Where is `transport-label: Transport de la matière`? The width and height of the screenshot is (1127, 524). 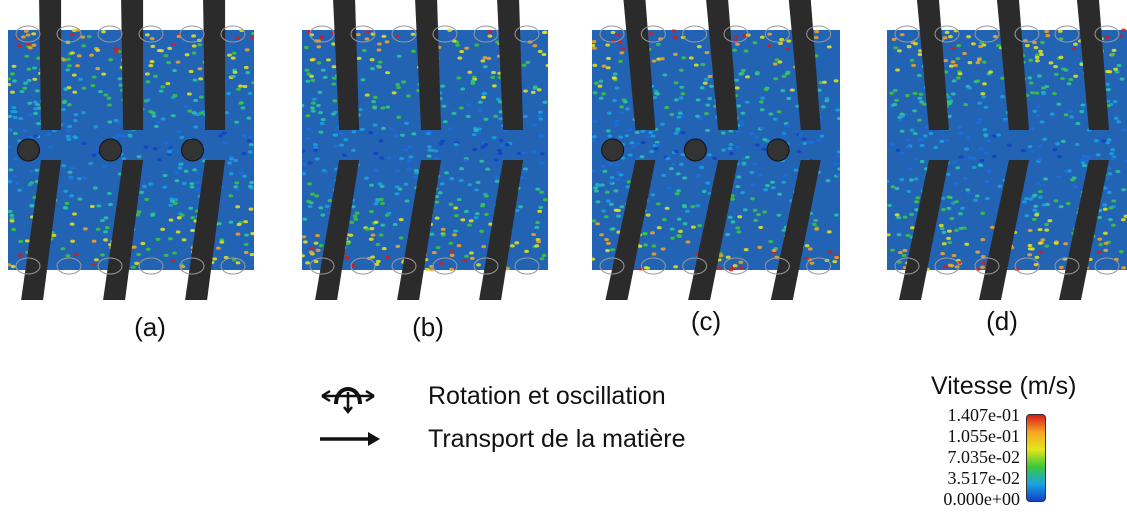 transport-label: Transport de la matière is located at coordinates (557, 438).